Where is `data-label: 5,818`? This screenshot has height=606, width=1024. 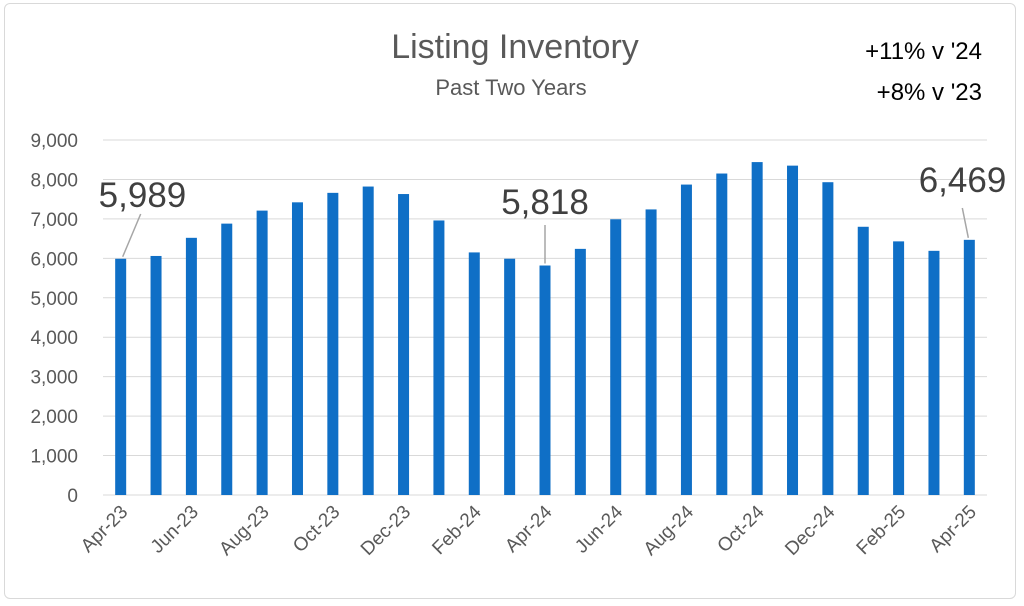
data-label: 5,818 is located at coordinates (545, 202).